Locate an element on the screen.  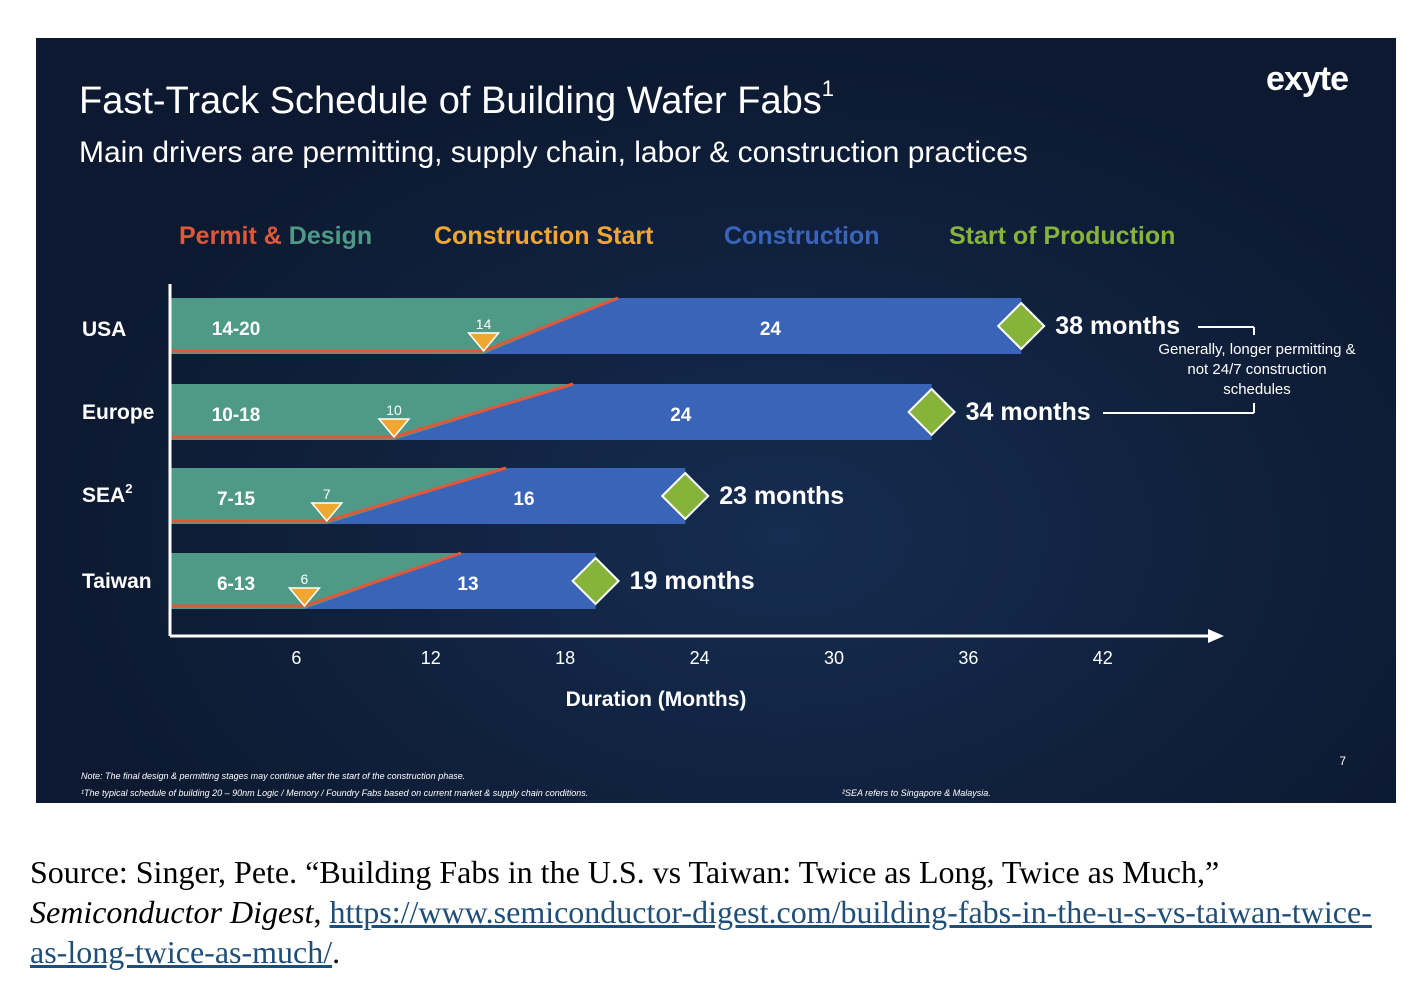
x-tick-label-36: 36 is located at coordinates (968, 658).